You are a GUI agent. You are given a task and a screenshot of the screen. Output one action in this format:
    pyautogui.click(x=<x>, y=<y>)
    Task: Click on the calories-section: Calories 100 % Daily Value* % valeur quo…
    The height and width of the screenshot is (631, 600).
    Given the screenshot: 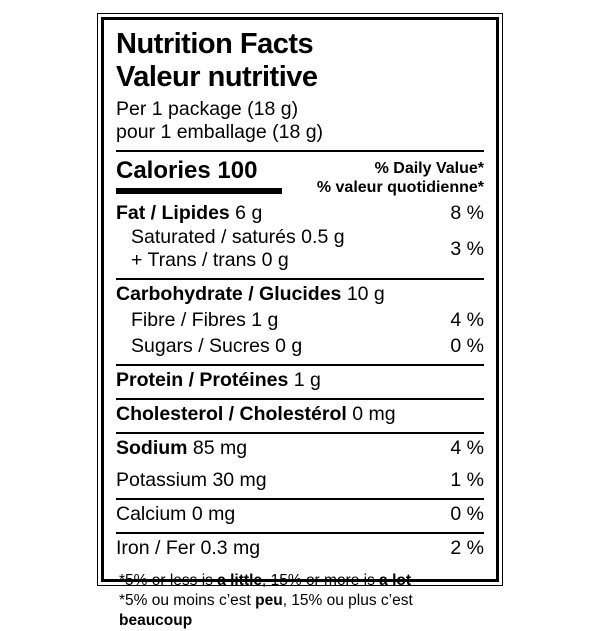 What is the action you would take?
    pyautogui.click(x=300, y=174)
    